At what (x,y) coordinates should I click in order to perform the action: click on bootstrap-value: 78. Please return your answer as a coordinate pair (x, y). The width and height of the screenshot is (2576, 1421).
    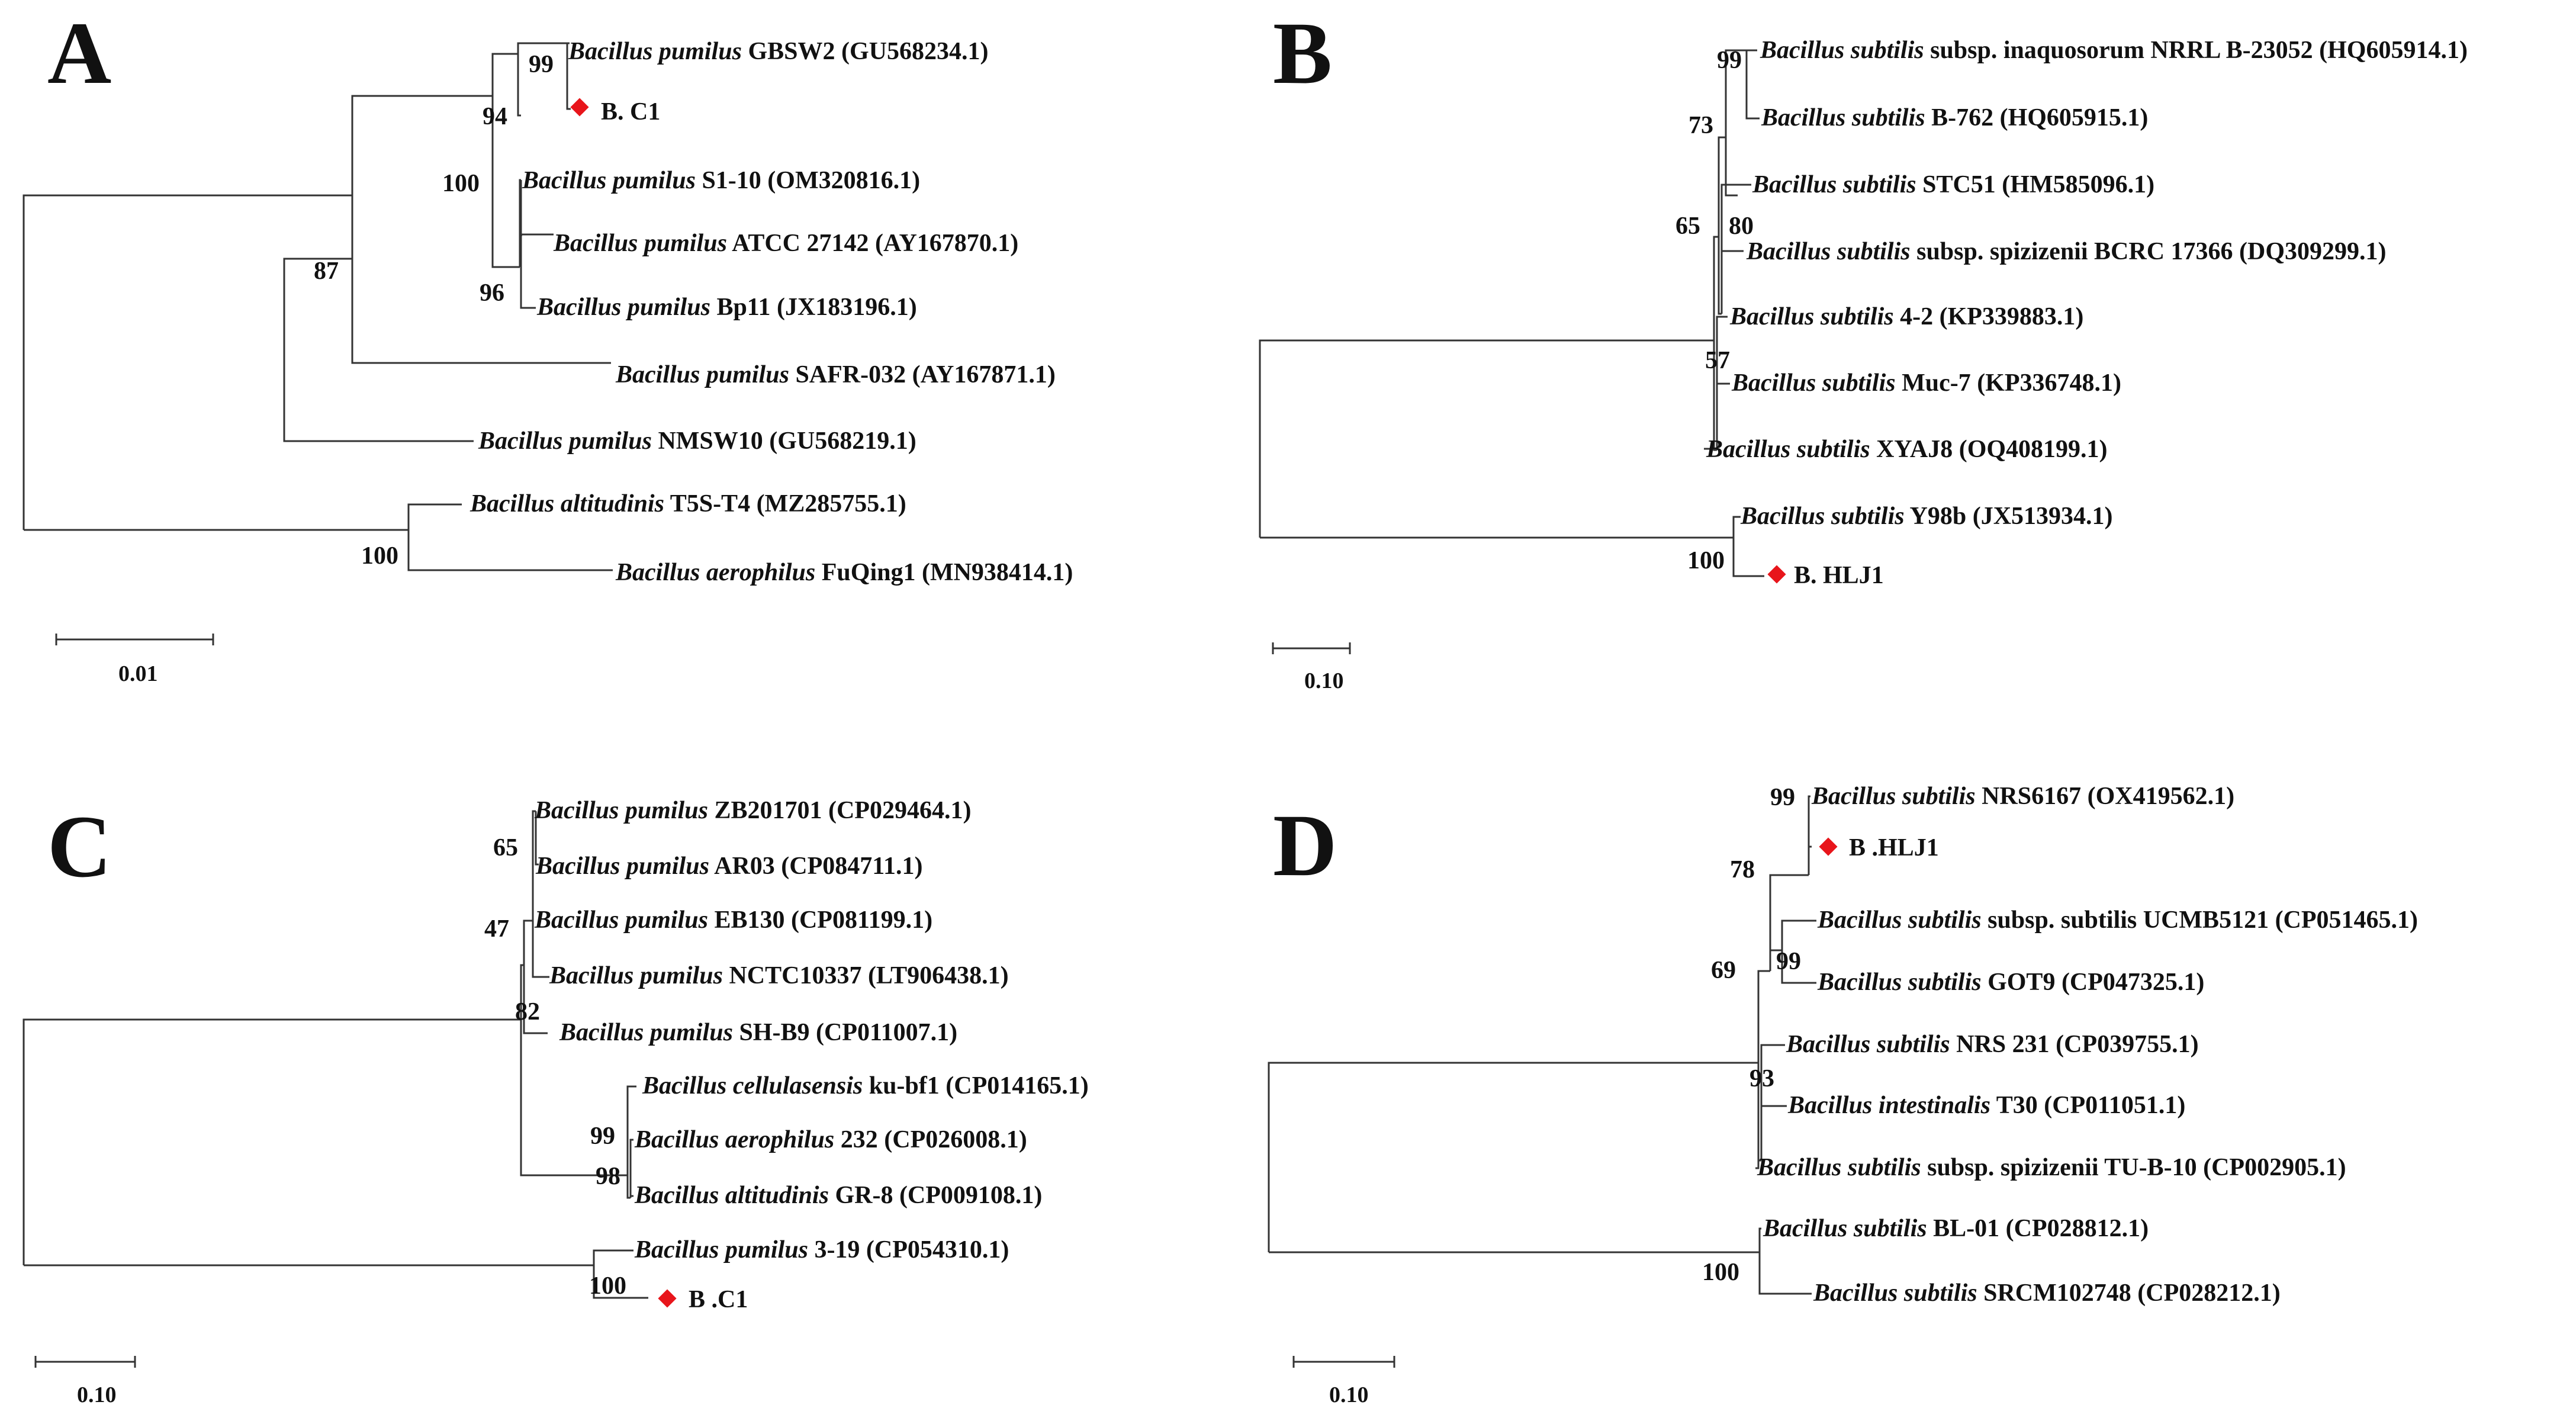
    Looking at the image, I should click on (1743, 869).